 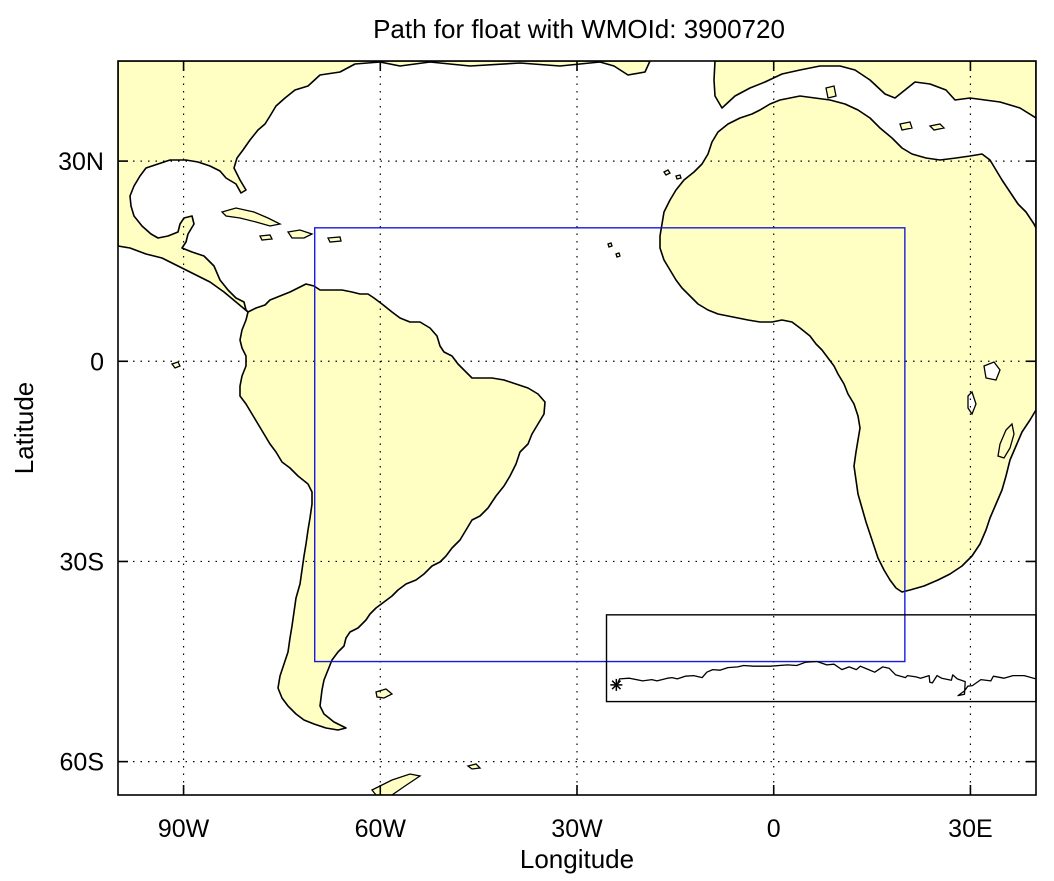 I want to click on x-tick-label: 30E, so click(x=970, y=829).